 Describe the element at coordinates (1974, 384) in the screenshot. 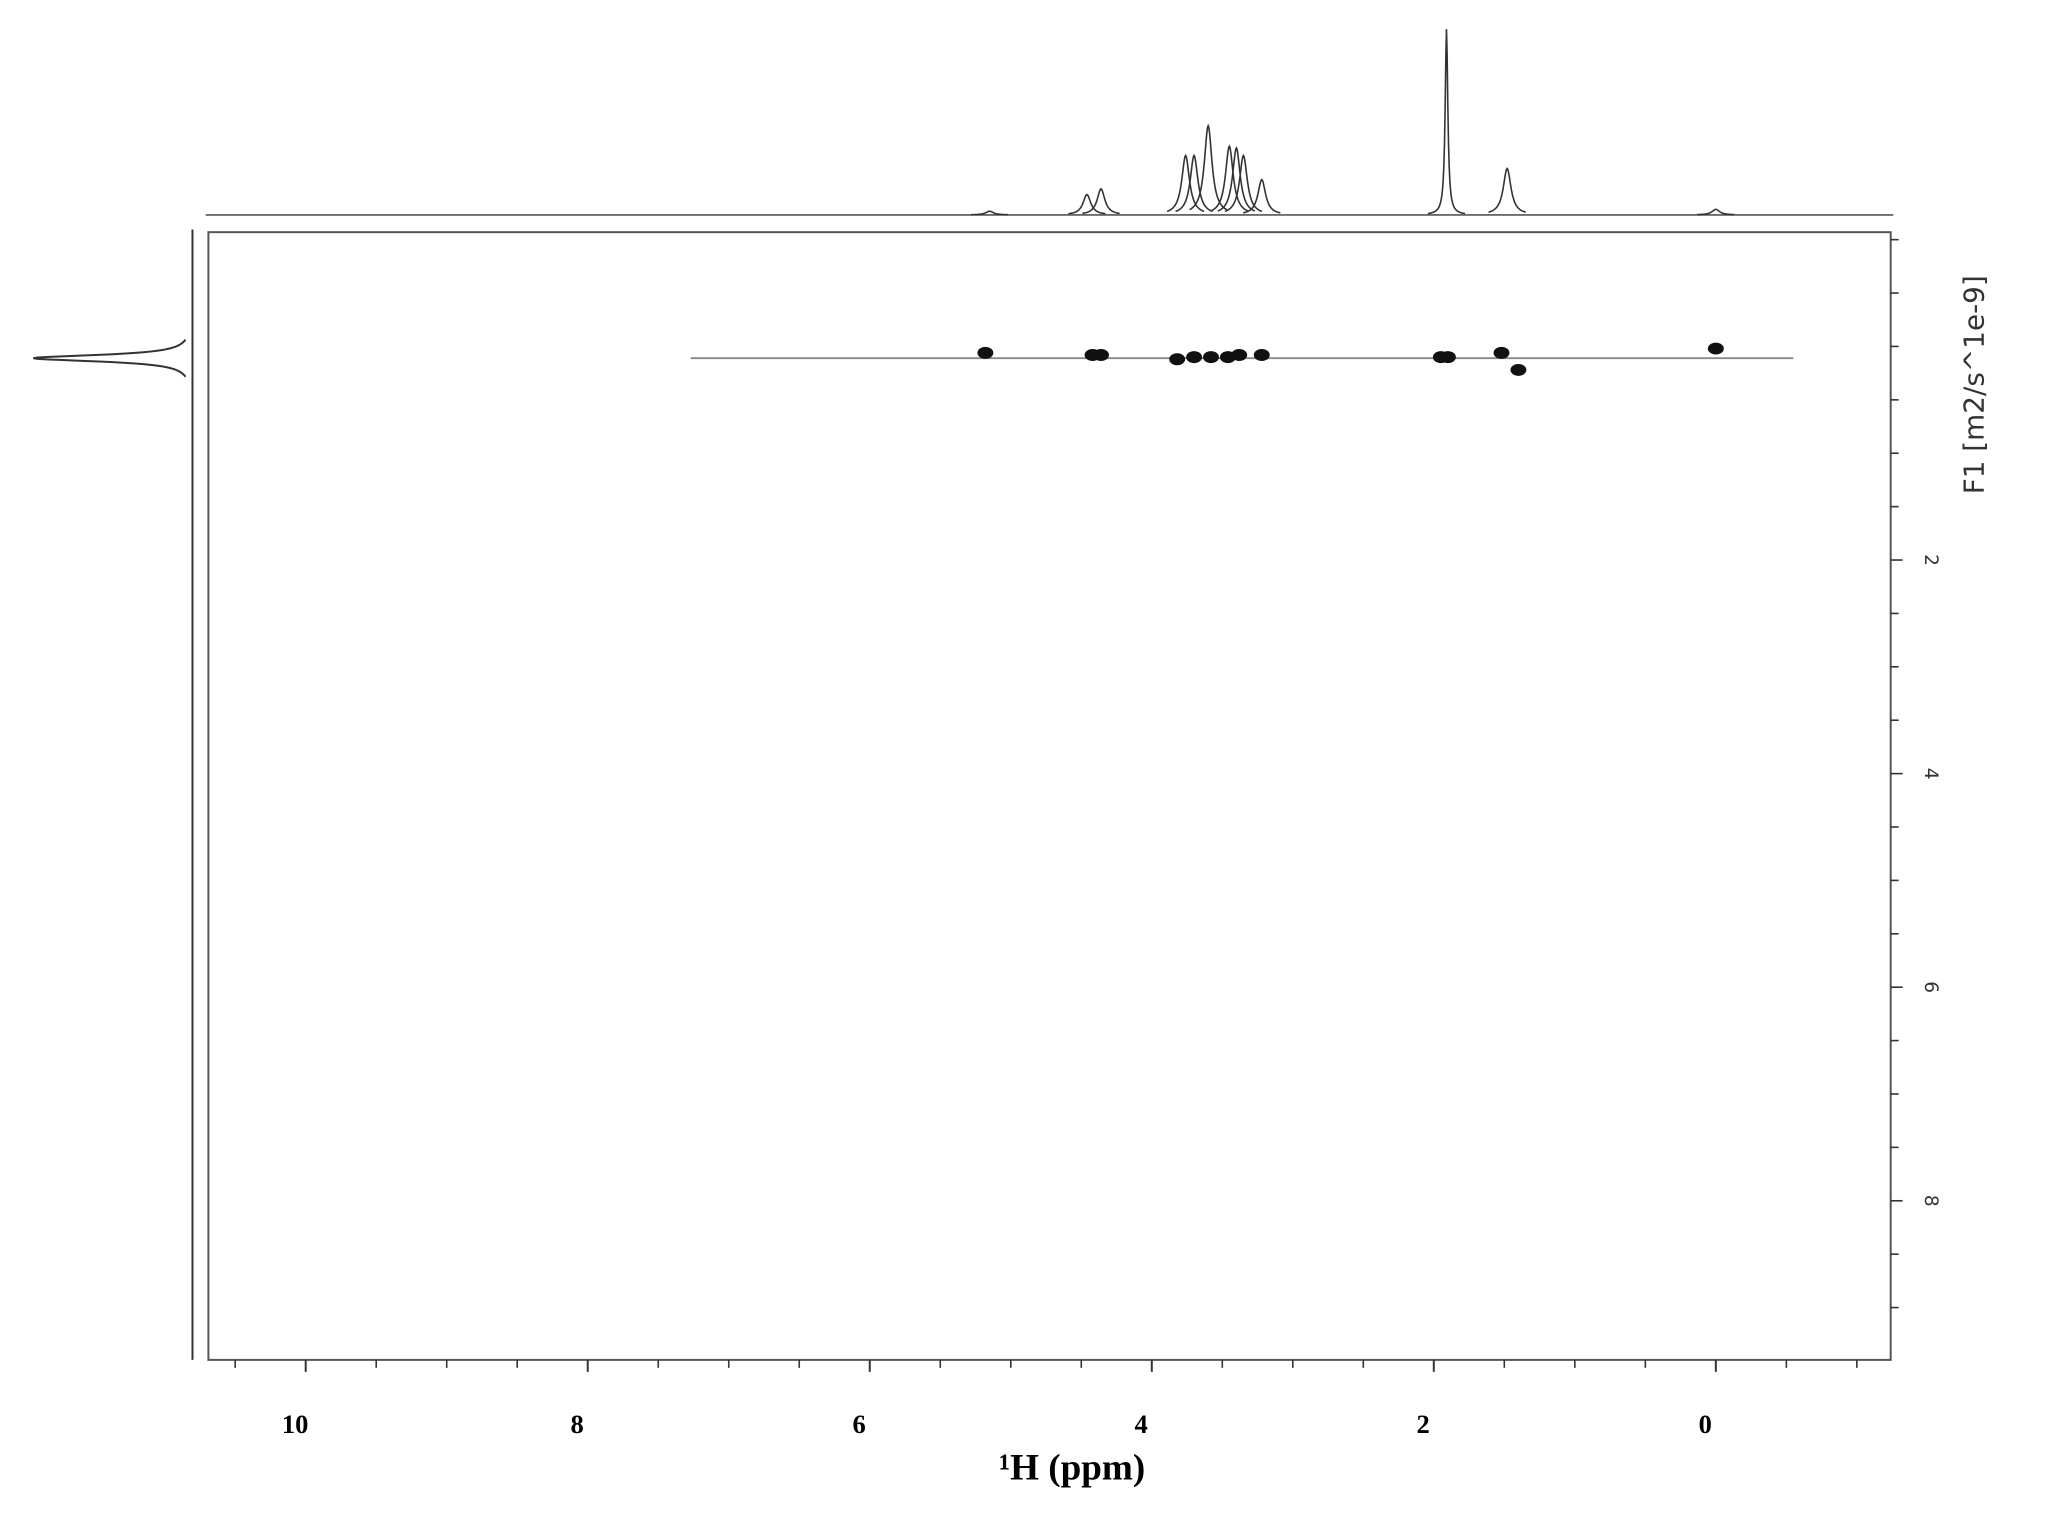

I see `y-axis-label: F1 [m2/s^1e-9]` at that location.